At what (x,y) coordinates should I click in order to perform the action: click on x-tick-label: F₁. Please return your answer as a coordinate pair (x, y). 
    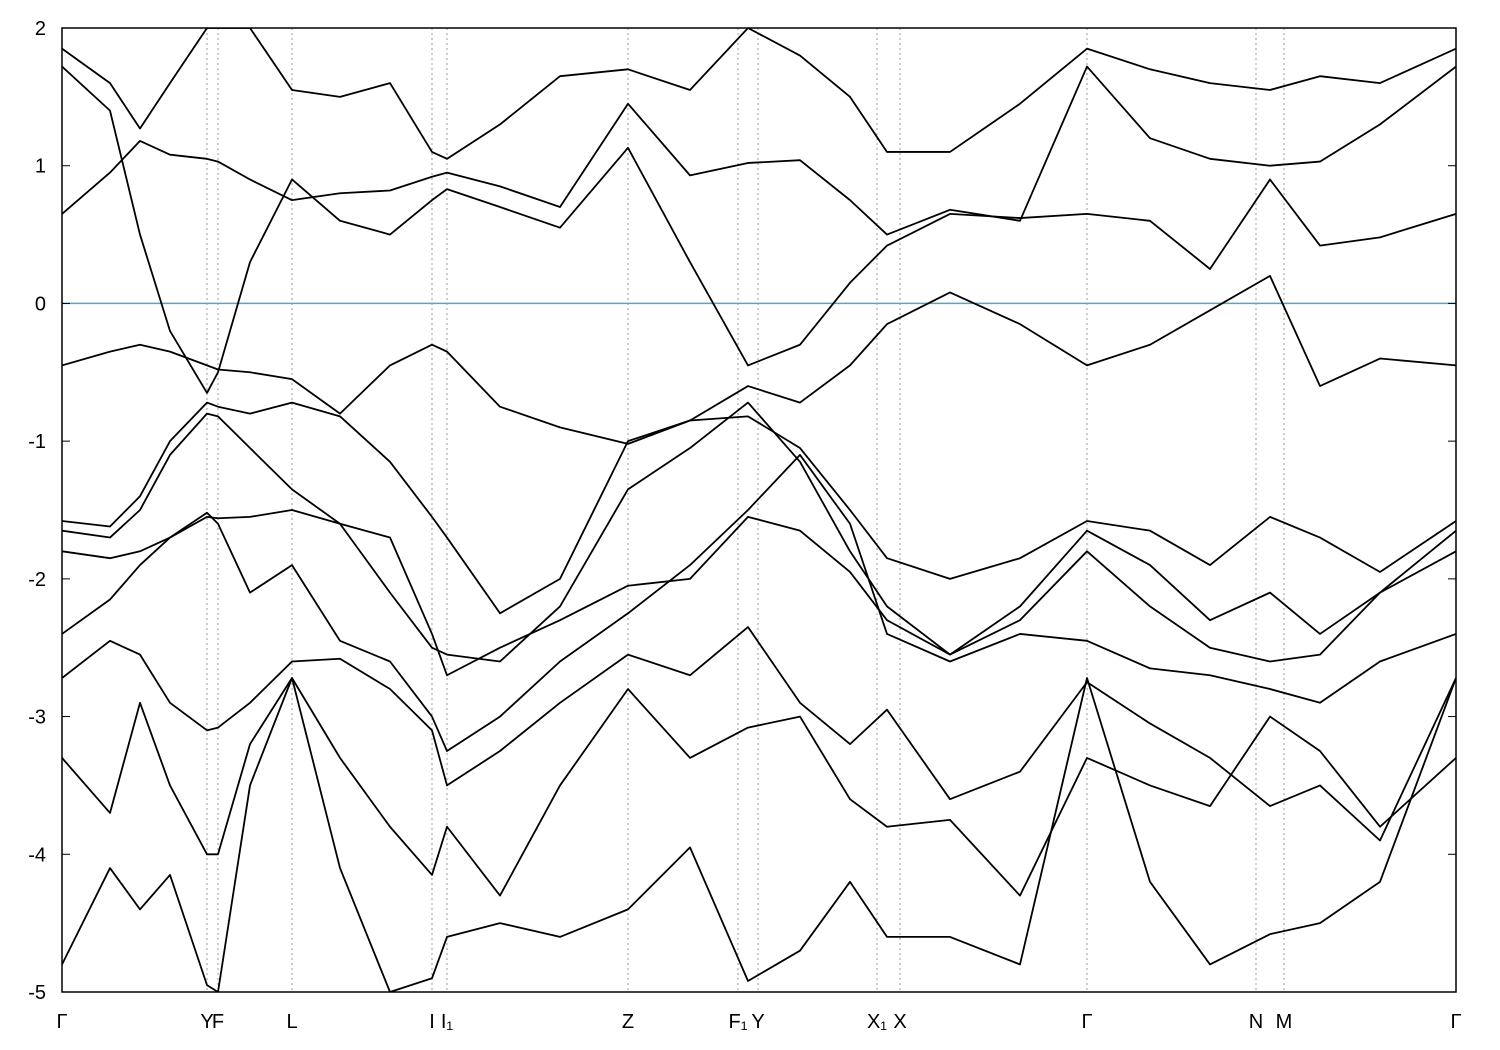
    Looking at the image, I should click on (738, 1022).